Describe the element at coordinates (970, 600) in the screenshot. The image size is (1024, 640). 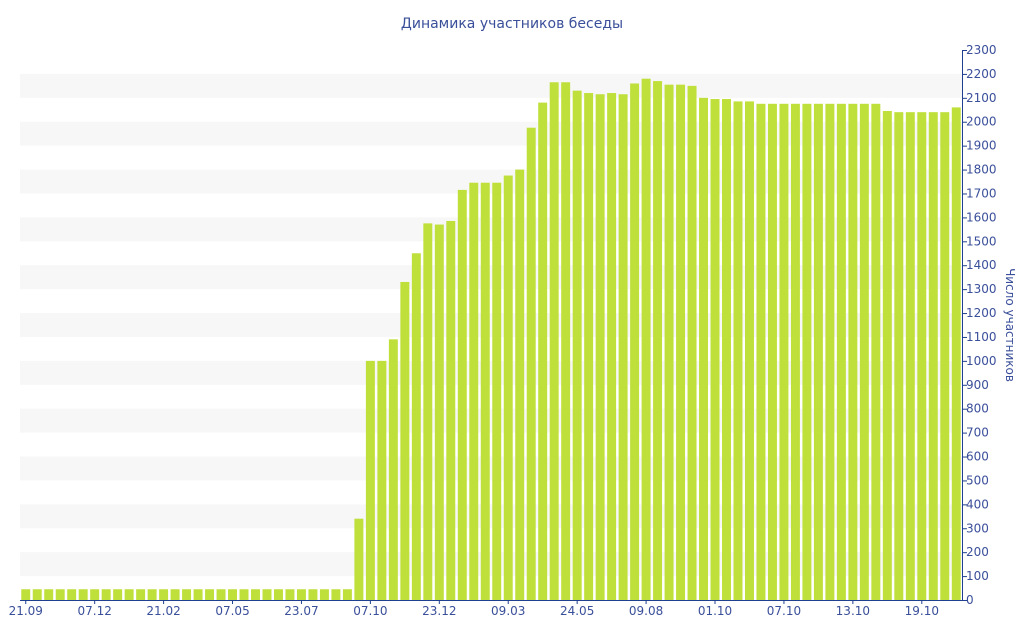
I see `y-tick-label: 0` at that location.